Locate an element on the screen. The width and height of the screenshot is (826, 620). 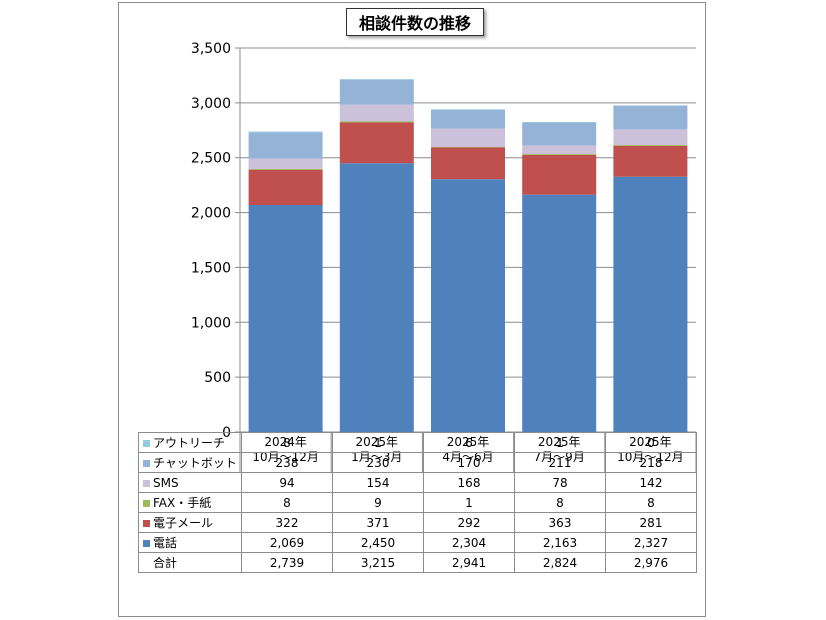
legend-entry: チャットボット is located at coordinates (190, 462).